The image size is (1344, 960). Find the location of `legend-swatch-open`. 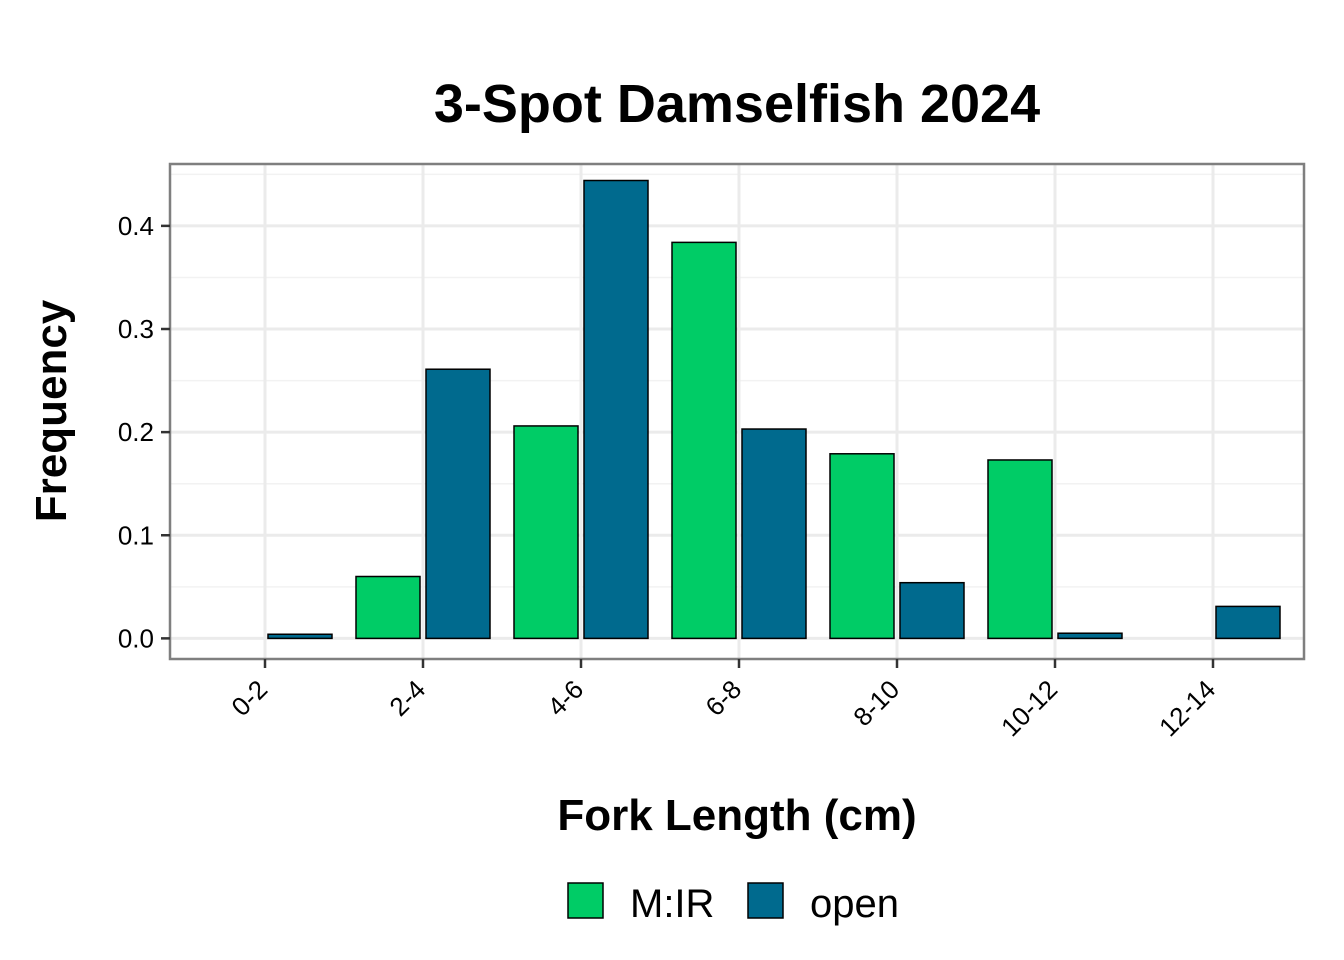

legend-swatch-open is located at coordinates (765, 900).